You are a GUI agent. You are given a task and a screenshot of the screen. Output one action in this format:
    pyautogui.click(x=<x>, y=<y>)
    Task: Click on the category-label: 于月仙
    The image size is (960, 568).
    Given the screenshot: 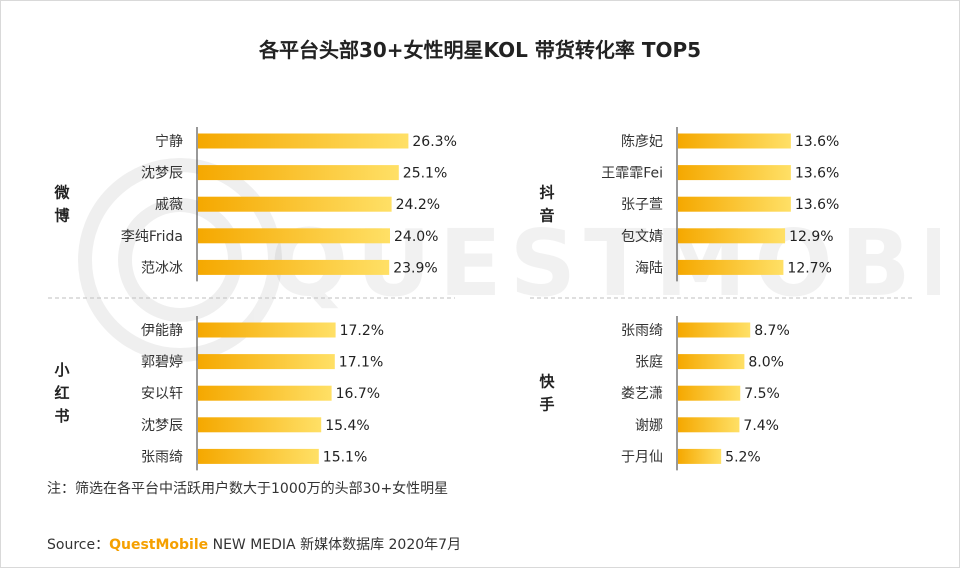 What is the action you would take?
    pyautogui.click(x=642, y=457)
    